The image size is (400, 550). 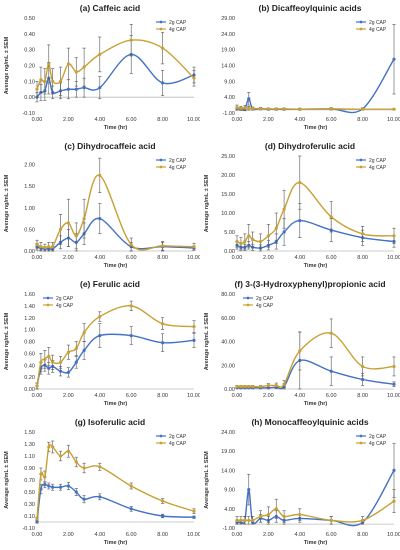 I want to click on chart-title: (h) Monocaffeoylquinic acids, so click(x=309, y=422).